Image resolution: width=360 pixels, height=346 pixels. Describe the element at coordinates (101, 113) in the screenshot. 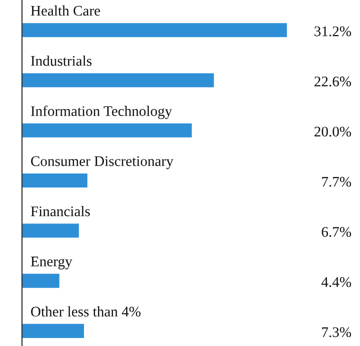

I see `y-tick-label: Information Technology` at that location.